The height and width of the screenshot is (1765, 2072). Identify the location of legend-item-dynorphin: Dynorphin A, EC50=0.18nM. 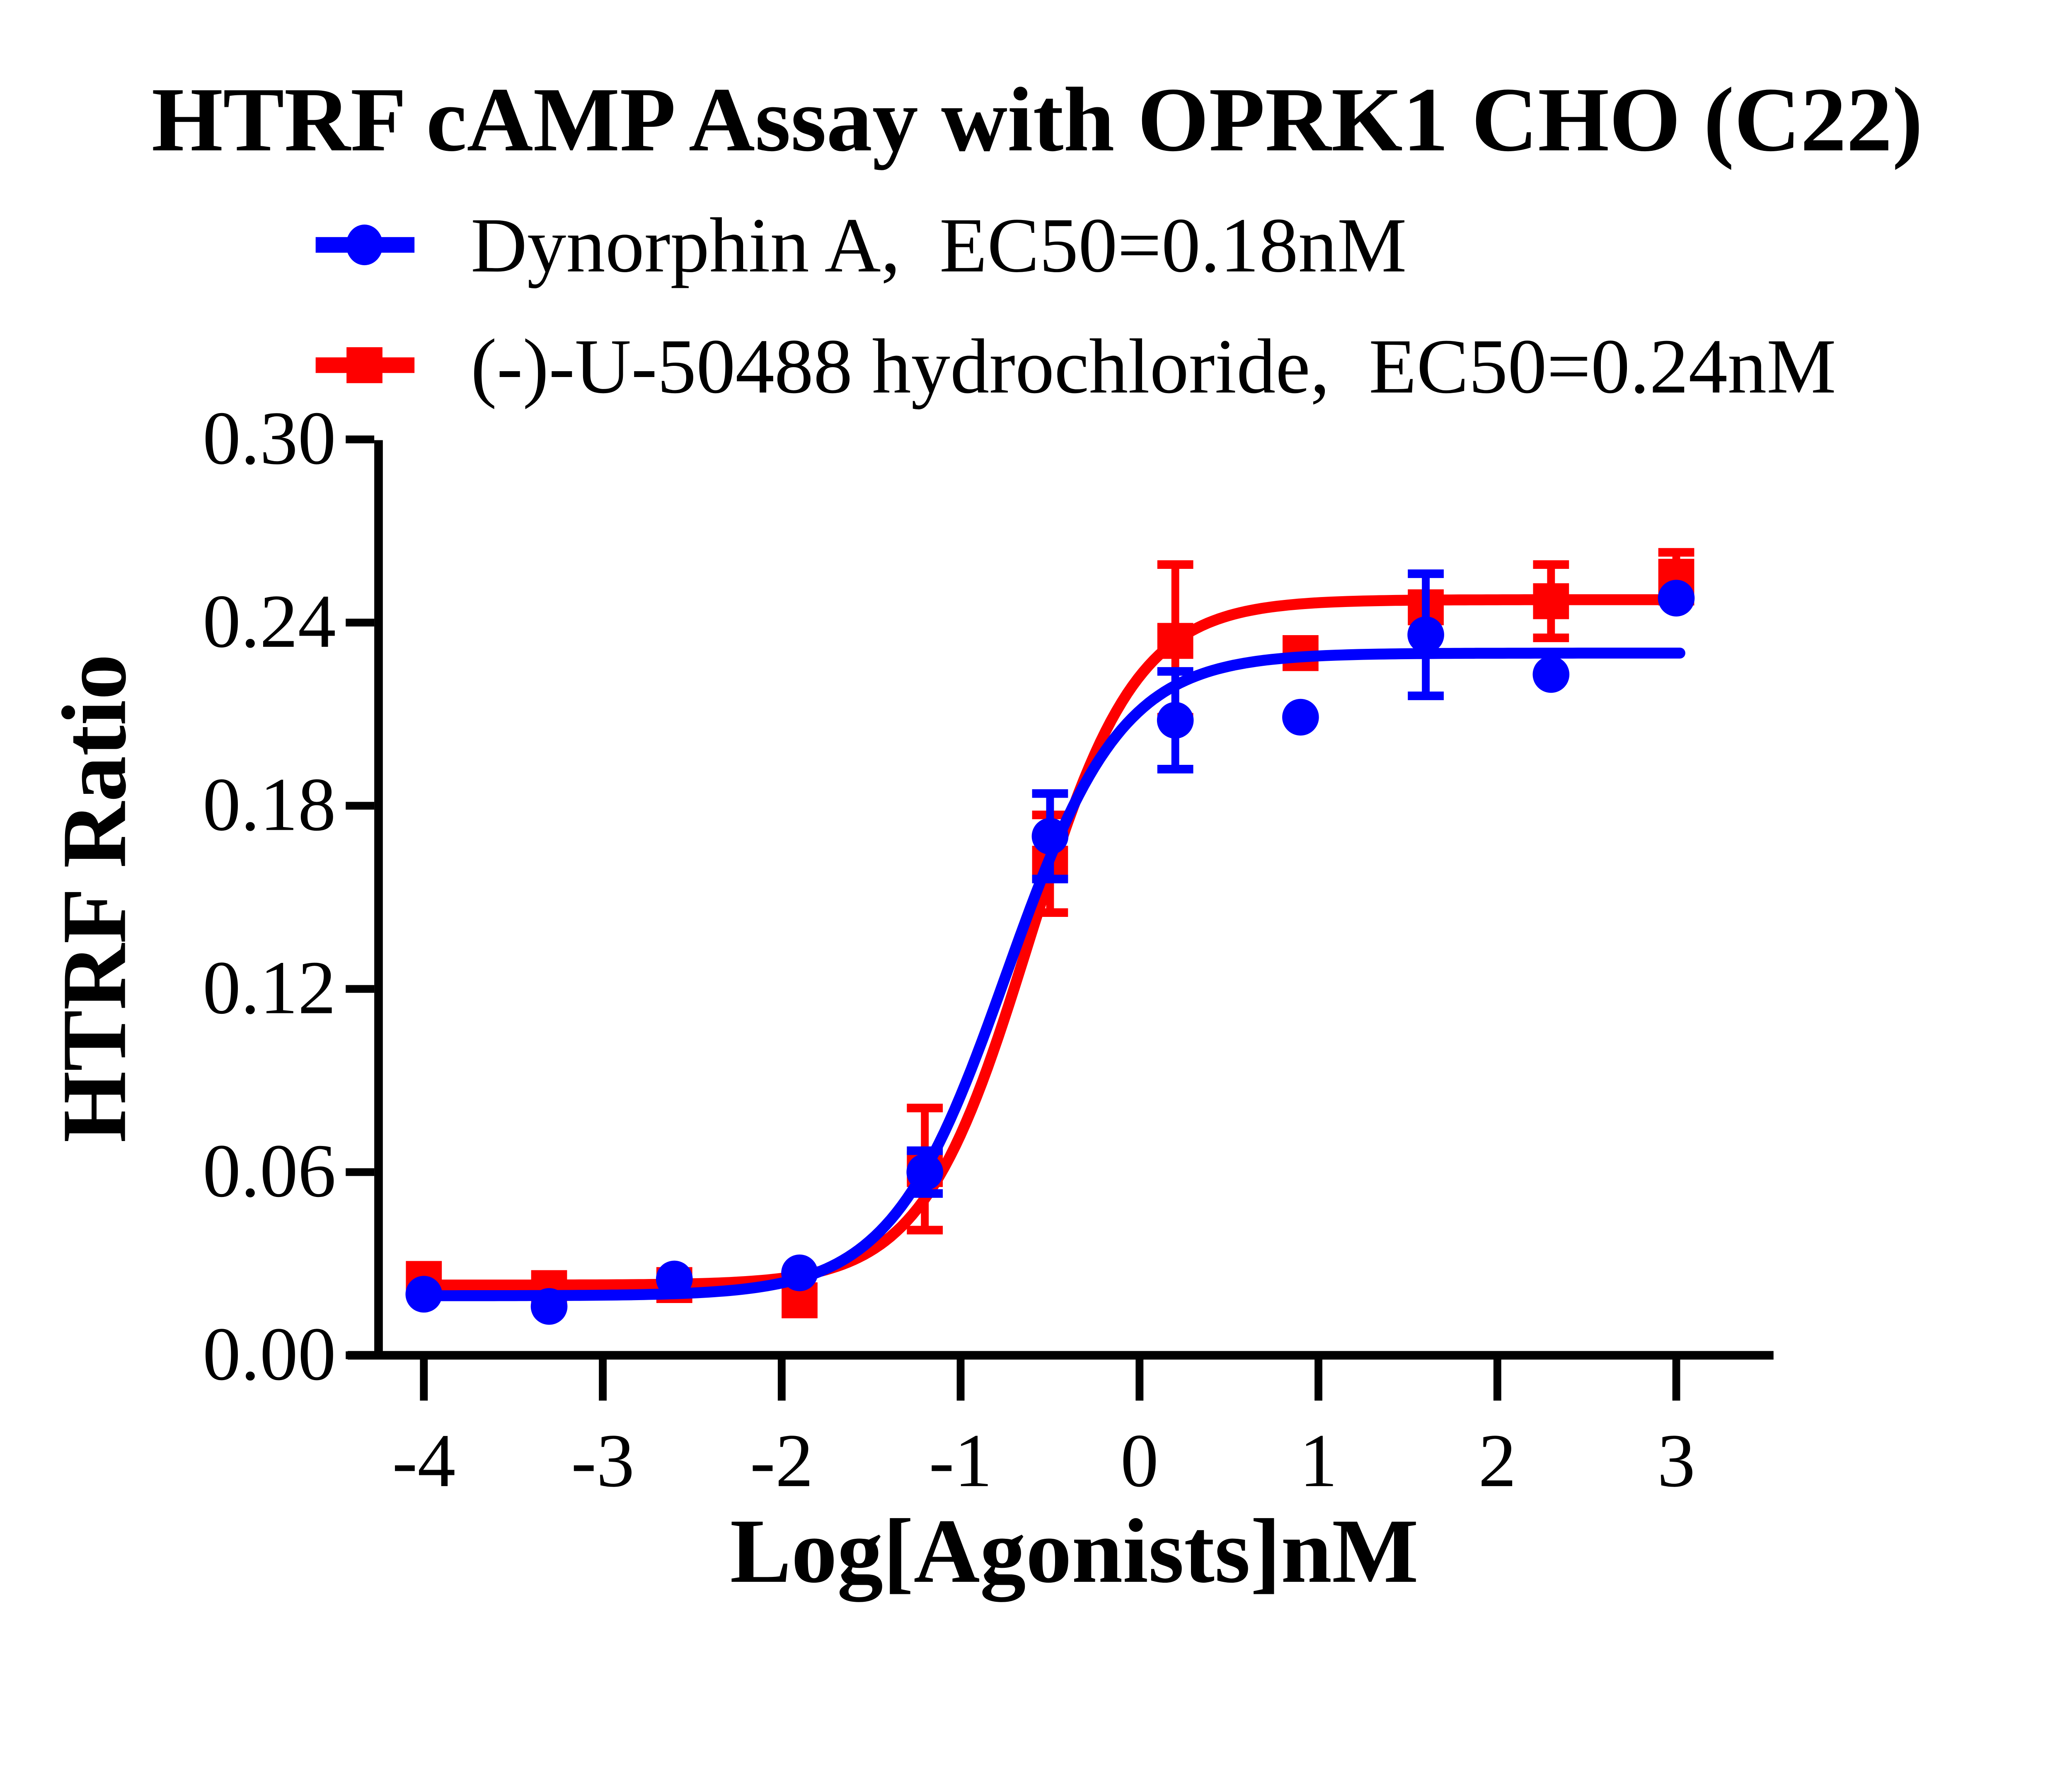
(861, 245).